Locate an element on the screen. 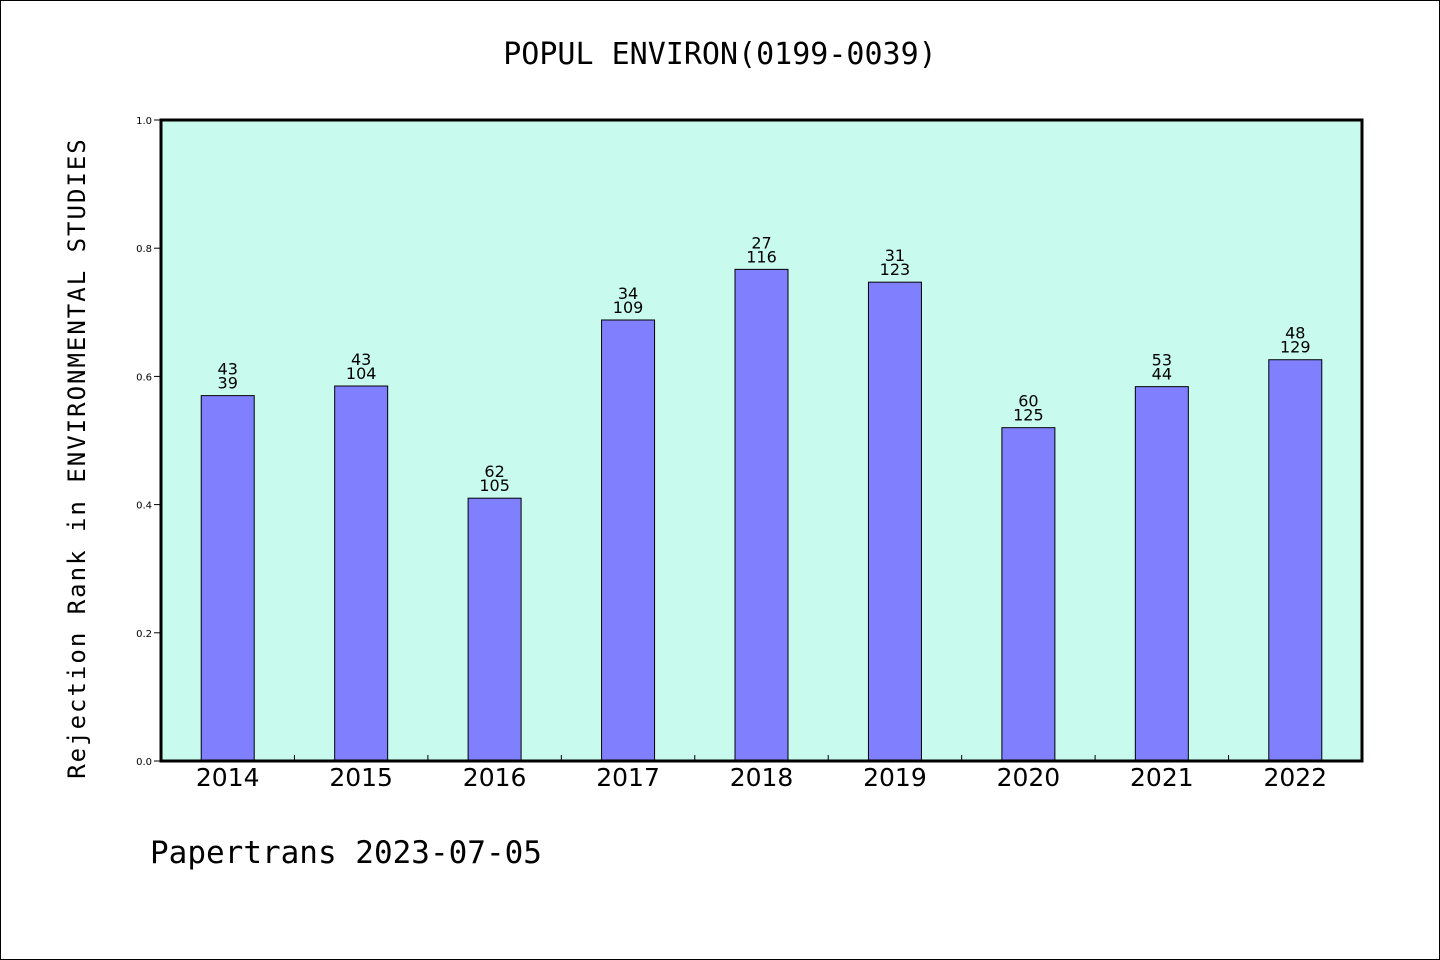 The image size is (1440, 960). bar-label-top: 31 is located at coordinates (895, 255).